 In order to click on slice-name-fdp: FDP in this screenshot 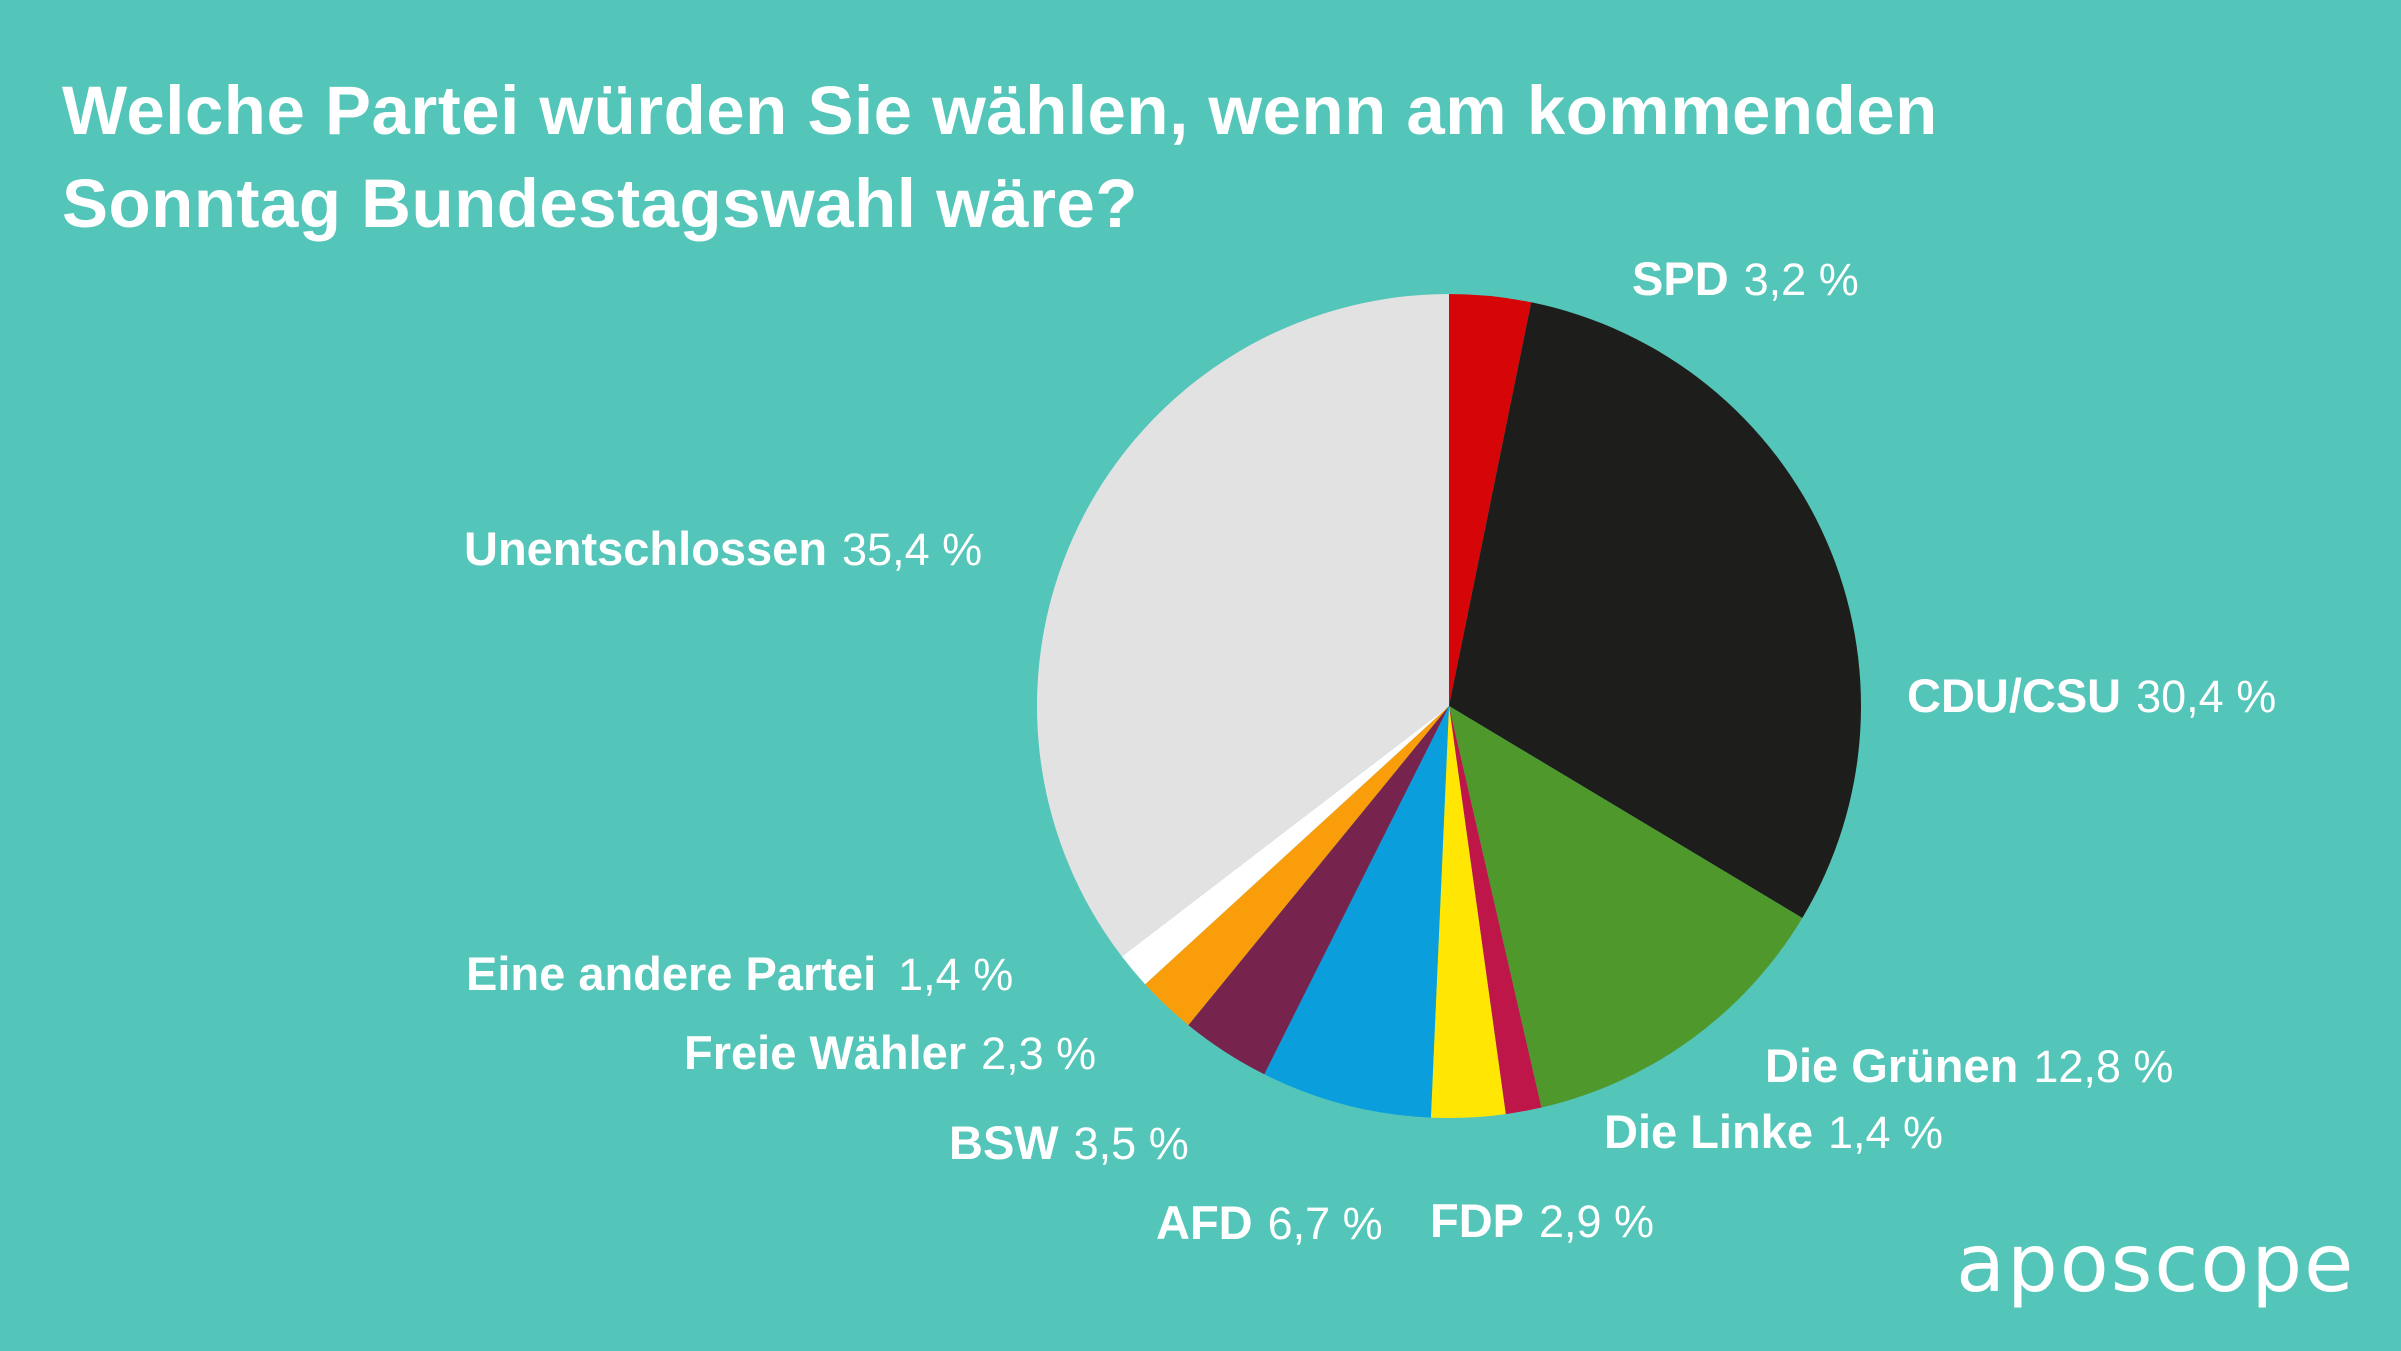, I will do `click(1477, 1220)`.